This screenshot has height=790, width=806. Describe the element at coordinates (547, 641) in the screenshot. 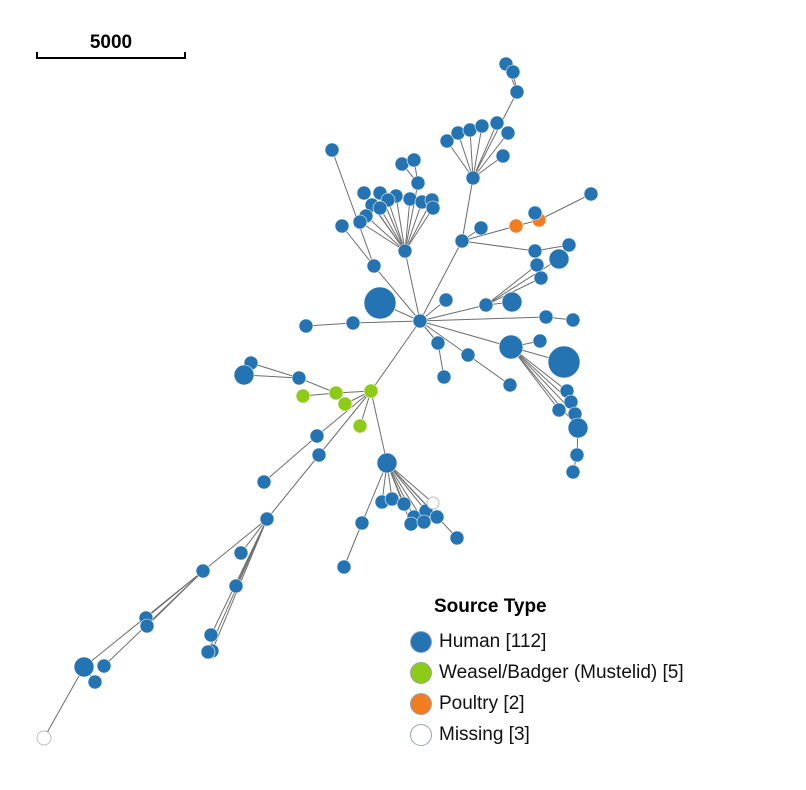

I see `legend-item-human: Human [112]` at that location.